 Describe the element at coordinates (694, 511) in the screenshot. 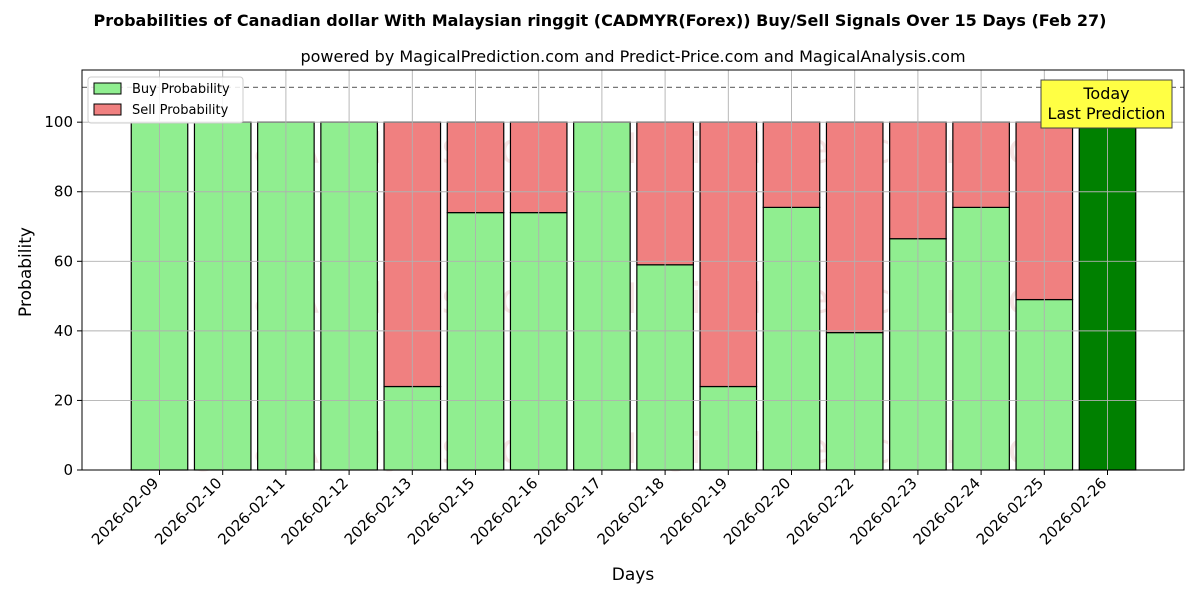

I see `x-tick-label: 2026-02-19` at that location.